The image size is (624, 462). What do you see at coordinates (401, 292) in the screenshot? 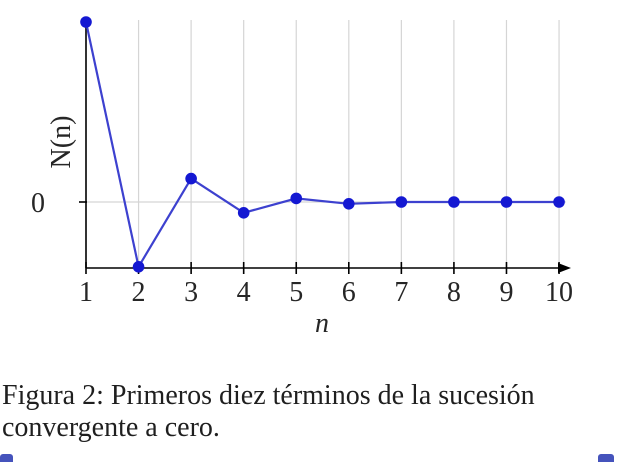
I see `x-tick-label-7: 7` at bounding box center [401, 292].